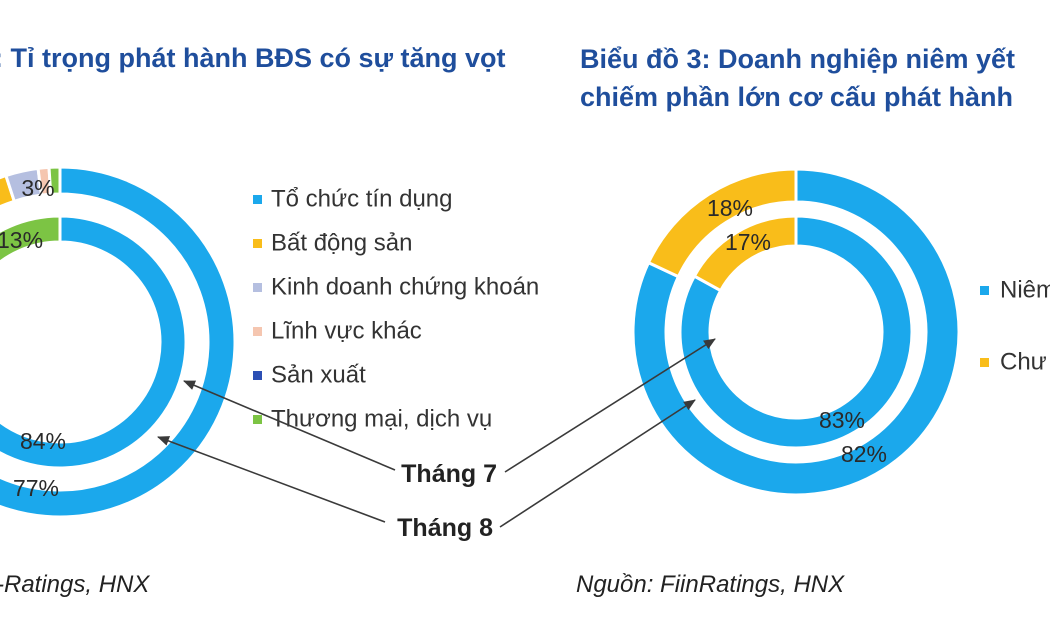 This screenshot has width=1050, height=630. I want to click on legend-swatch-bat-dong-san, so click(257, 243).